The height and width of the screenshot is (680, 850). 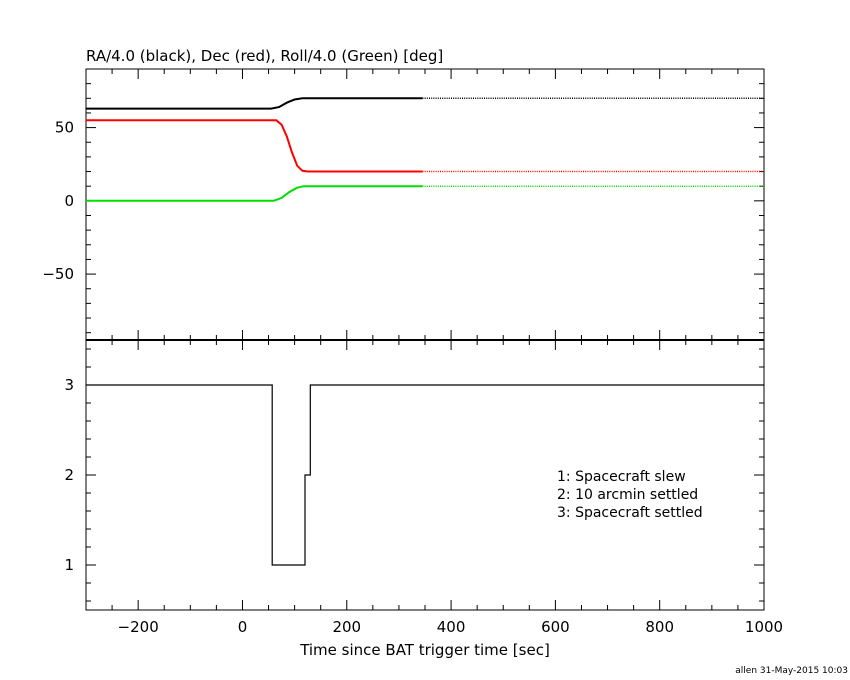 What do you see at coordinates (555, 627) in the screenshot?
I see `x-tick-label: 600` at bounding box center [555, 627].